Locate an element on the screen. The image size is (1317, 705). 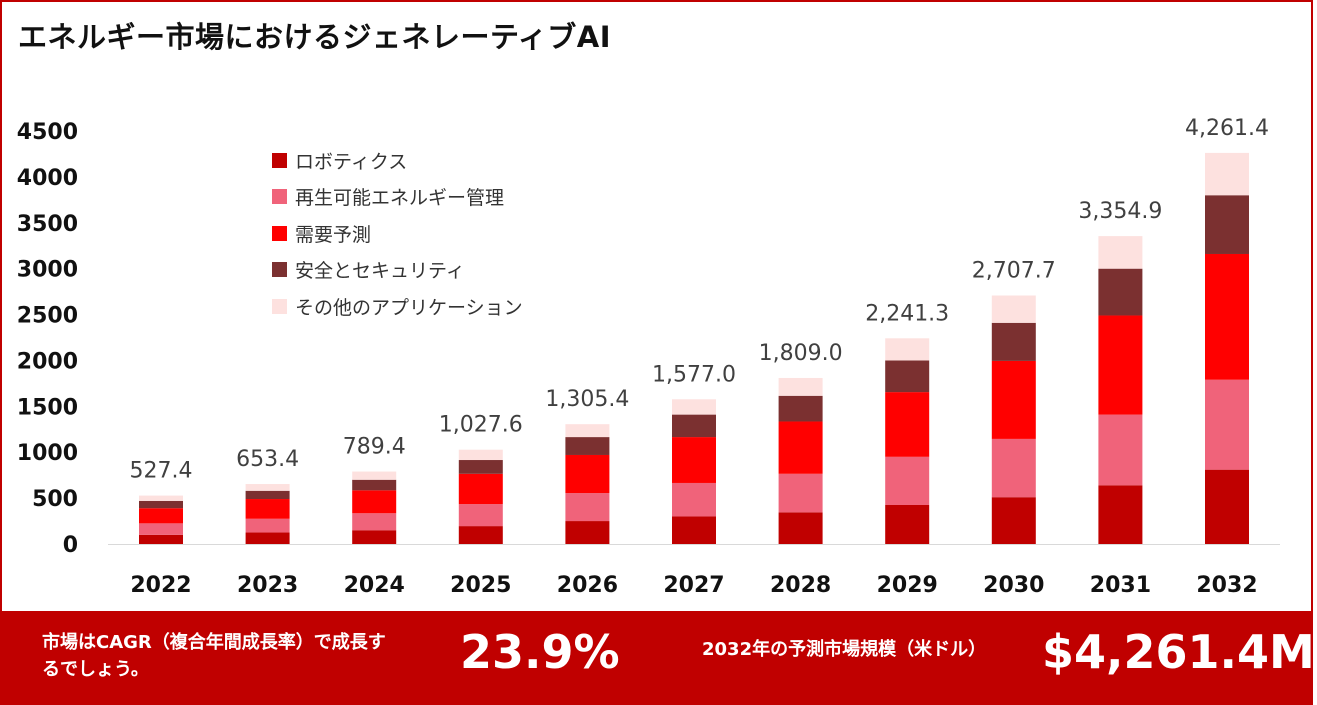
x-tick-label: 2030 is located at coordinates (1013, 585).